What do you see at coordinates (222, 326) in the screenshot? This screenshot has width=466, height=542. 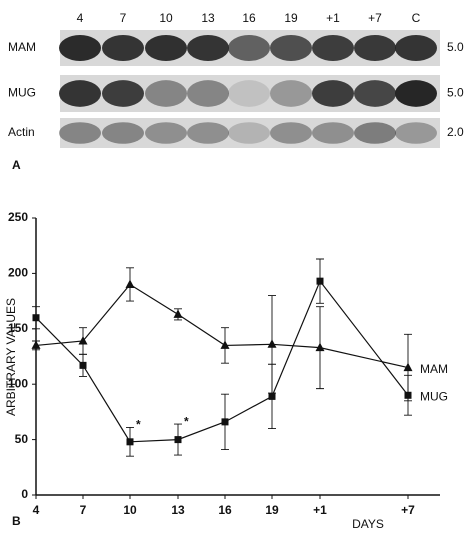 I see `series-line` at bounding box center [222, 326].